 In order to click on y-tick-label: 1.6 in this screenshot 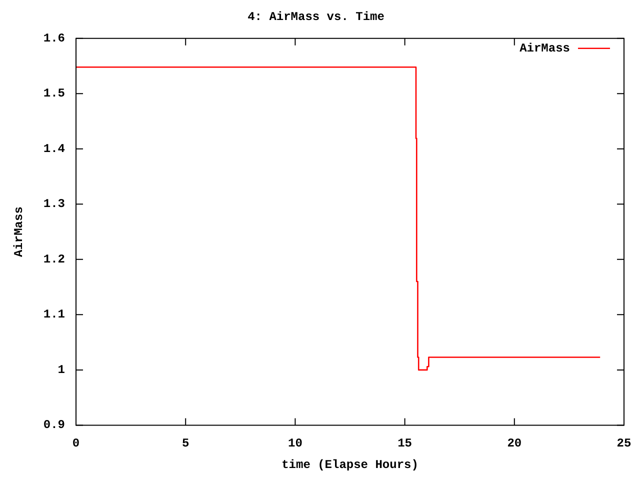, I will do `click(54, 38)`.